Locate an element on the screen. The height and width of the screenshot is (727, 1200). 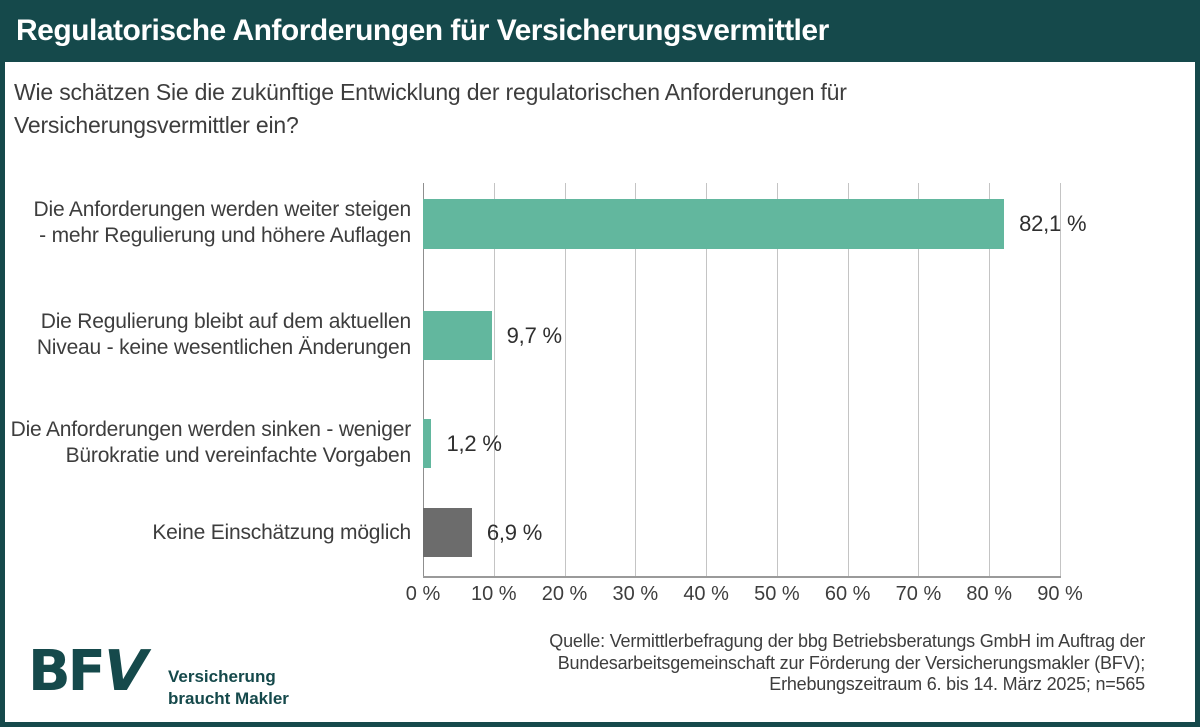
x-tick-label: 20 % is located at coordinates (564, 594).